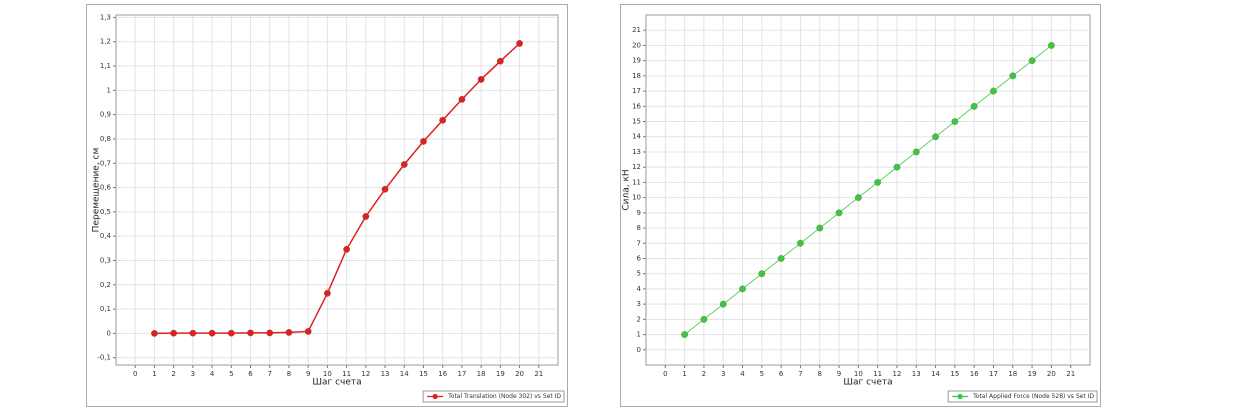 Image resolution: width=1235 pixels, height=412 pixels. Describe the element at coordinates (1033, 396) in the screenshot. I see `legend-label: Total Applied Force (Node 528) vs Set ID` at that location.